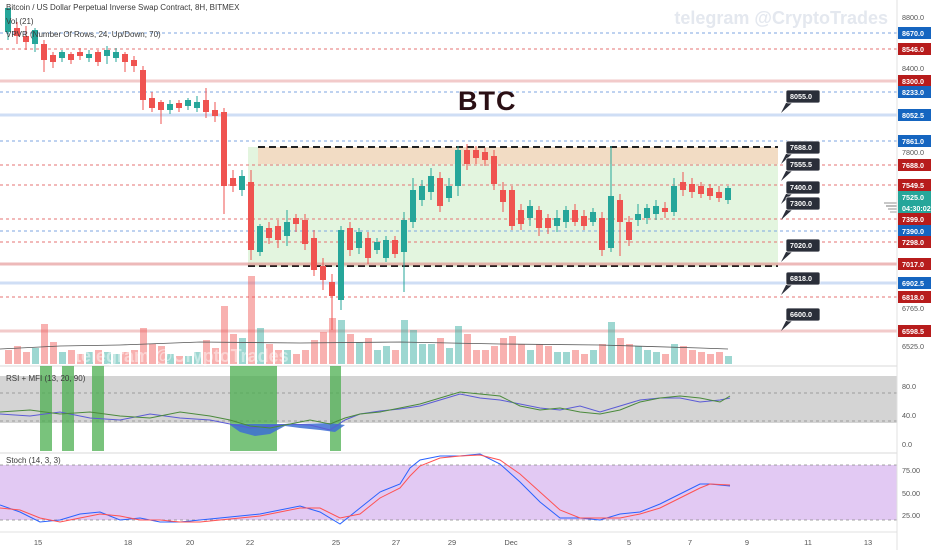 This screenshot has width=932, height=550. I want to click on time-tick-label: 13, so click(868, 542).